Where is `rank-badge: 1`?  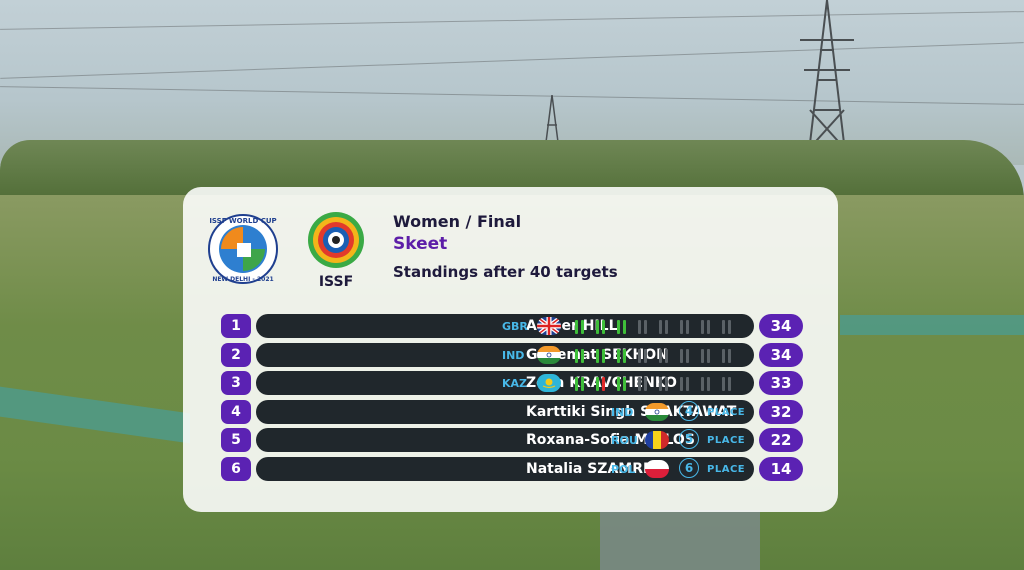
rank-badge: 1 is located at coordinates (236, 326).